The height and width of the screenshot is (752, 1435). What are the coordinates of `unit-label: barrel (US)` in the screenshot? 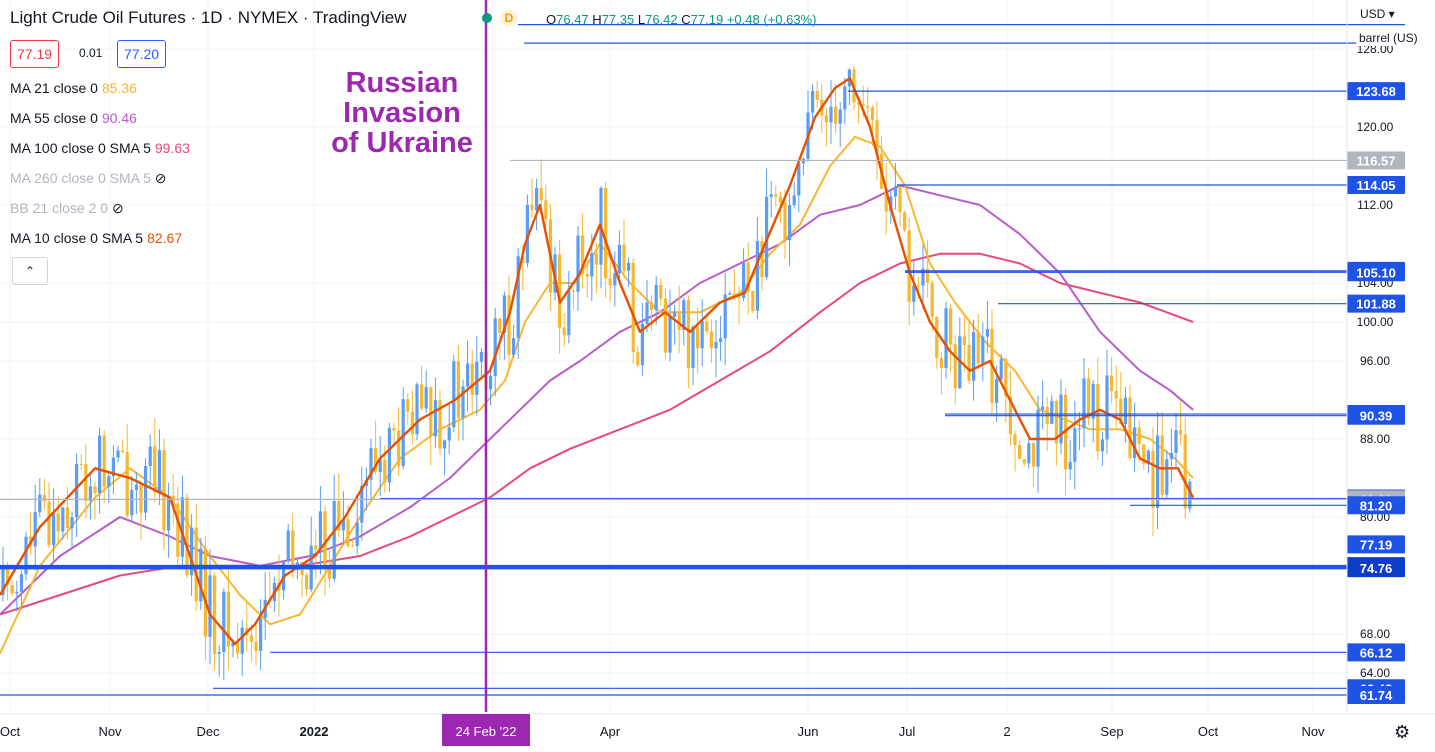 It's located at (1388, 38).